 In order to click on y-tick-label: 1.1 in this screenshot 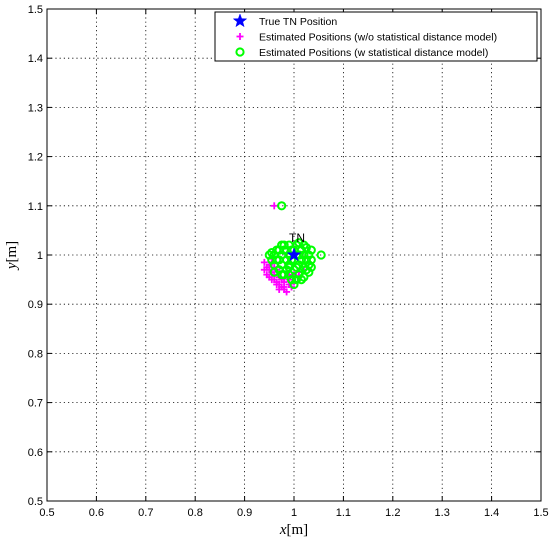, I will do `click(35, 207)`.